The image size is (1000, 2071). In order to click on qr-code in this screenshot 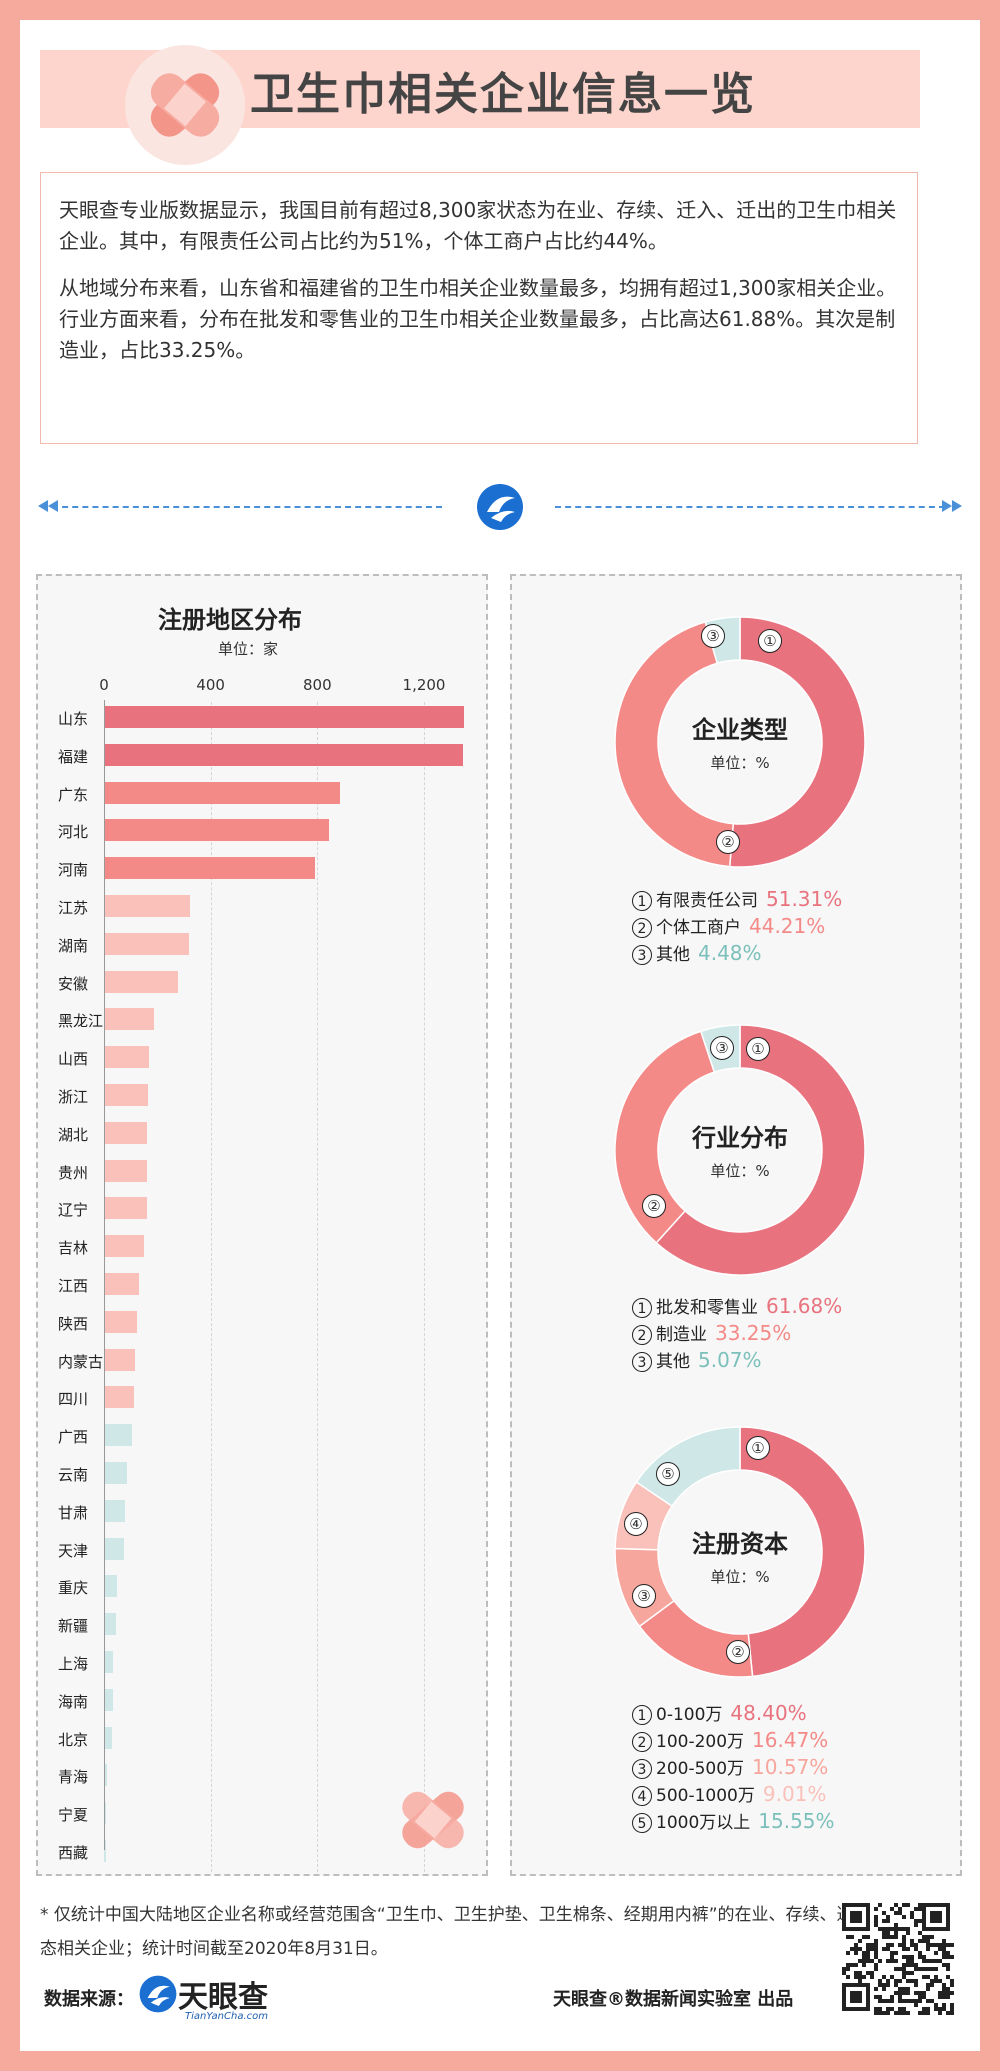, I will do `click(898, 1959)`.